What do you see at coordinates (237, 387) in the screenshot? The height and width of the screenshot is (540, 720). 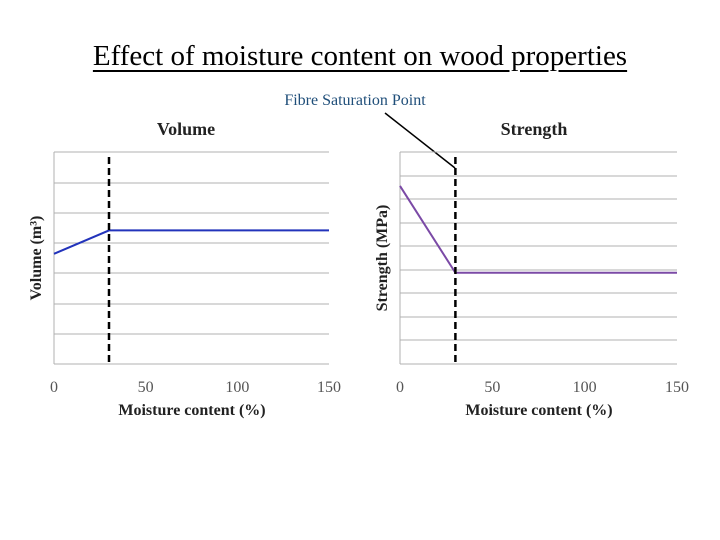 I see `chart-volume-x-tick-label: 100` at bounding box center [237, 387].